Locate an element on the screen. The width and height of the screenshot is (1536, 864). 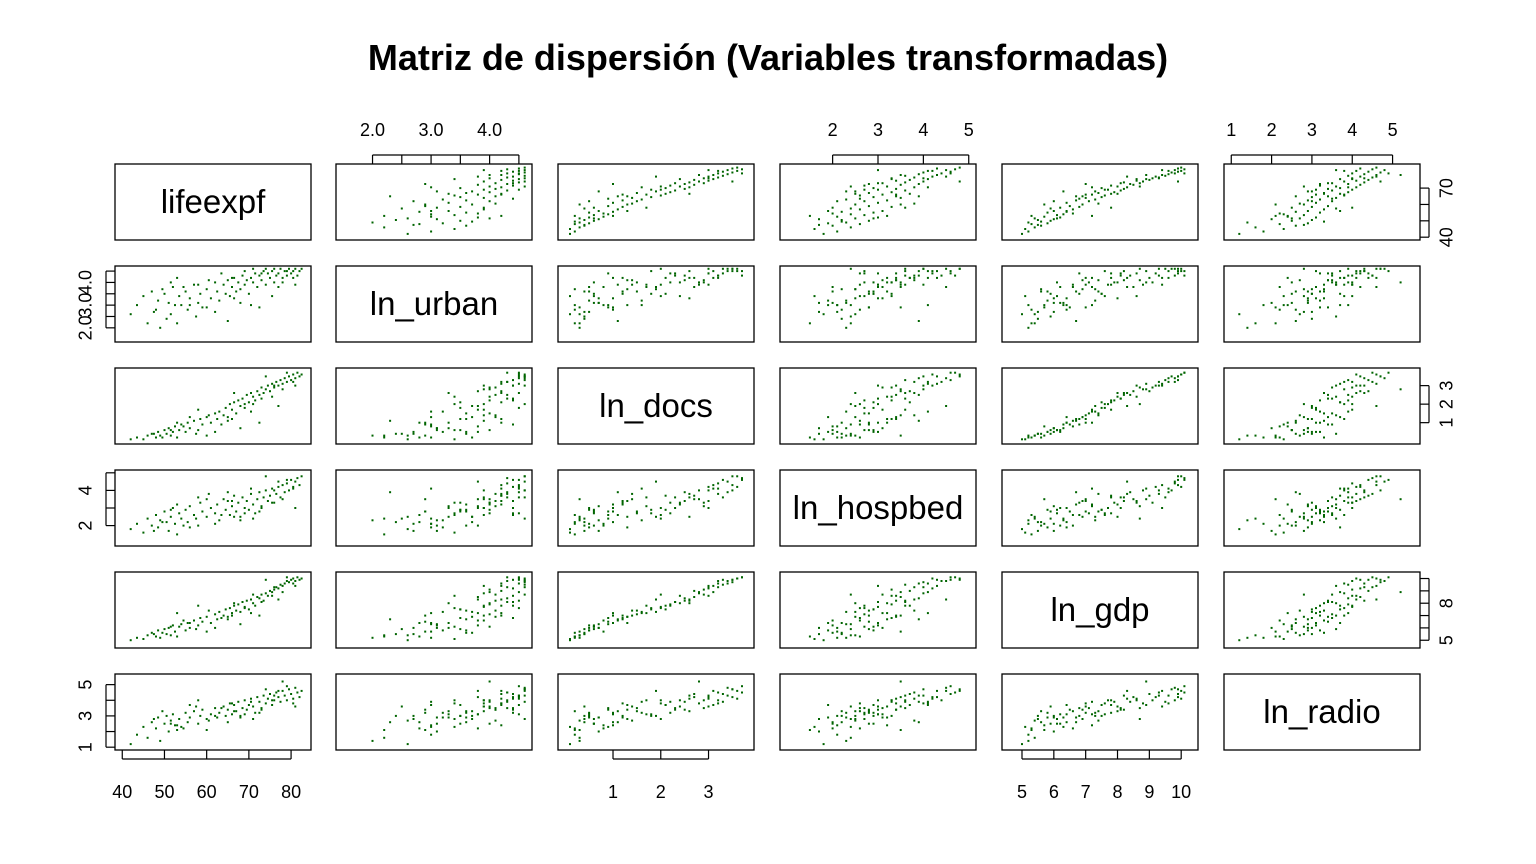
diagonal-label-ln_gdp: ln_gdp is located at coordinates (1099, 609).